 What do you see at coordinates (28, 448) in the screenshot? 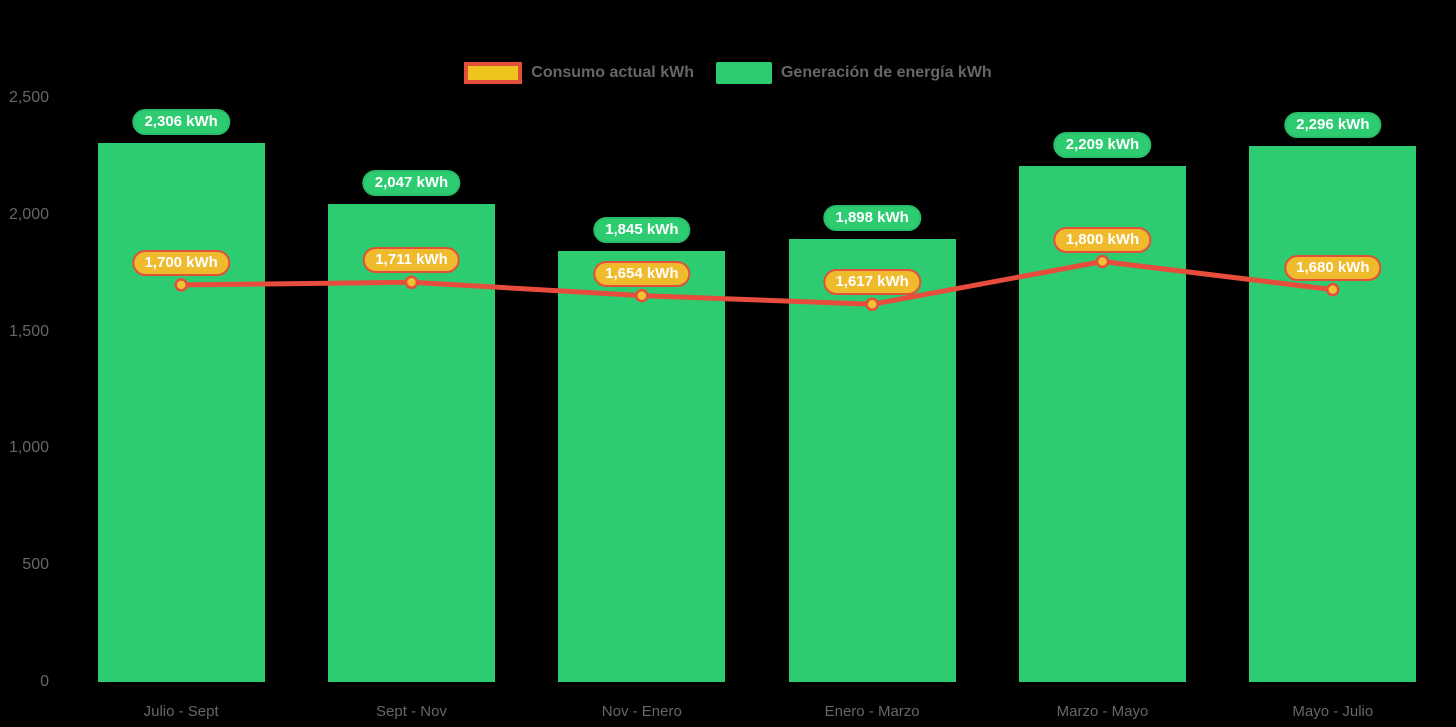
I see `y-axis-tick-label: 1,000` at bounding box center [28, 448].